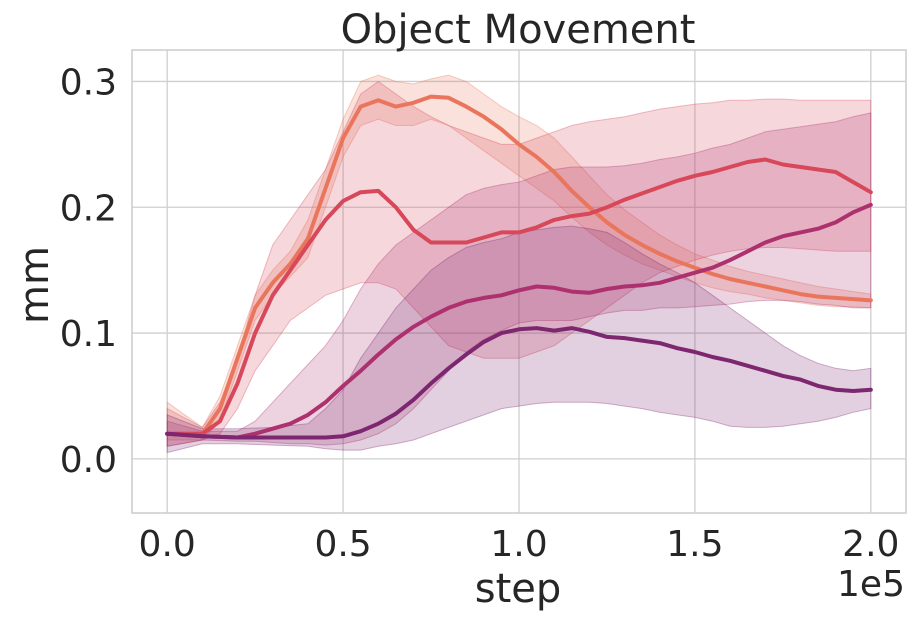 The image size is (916, 620). What do you see at coordinates (88, 460) in the screenshot?
I see `y-tick-label: 0.0` at bounding box center [88, 460].